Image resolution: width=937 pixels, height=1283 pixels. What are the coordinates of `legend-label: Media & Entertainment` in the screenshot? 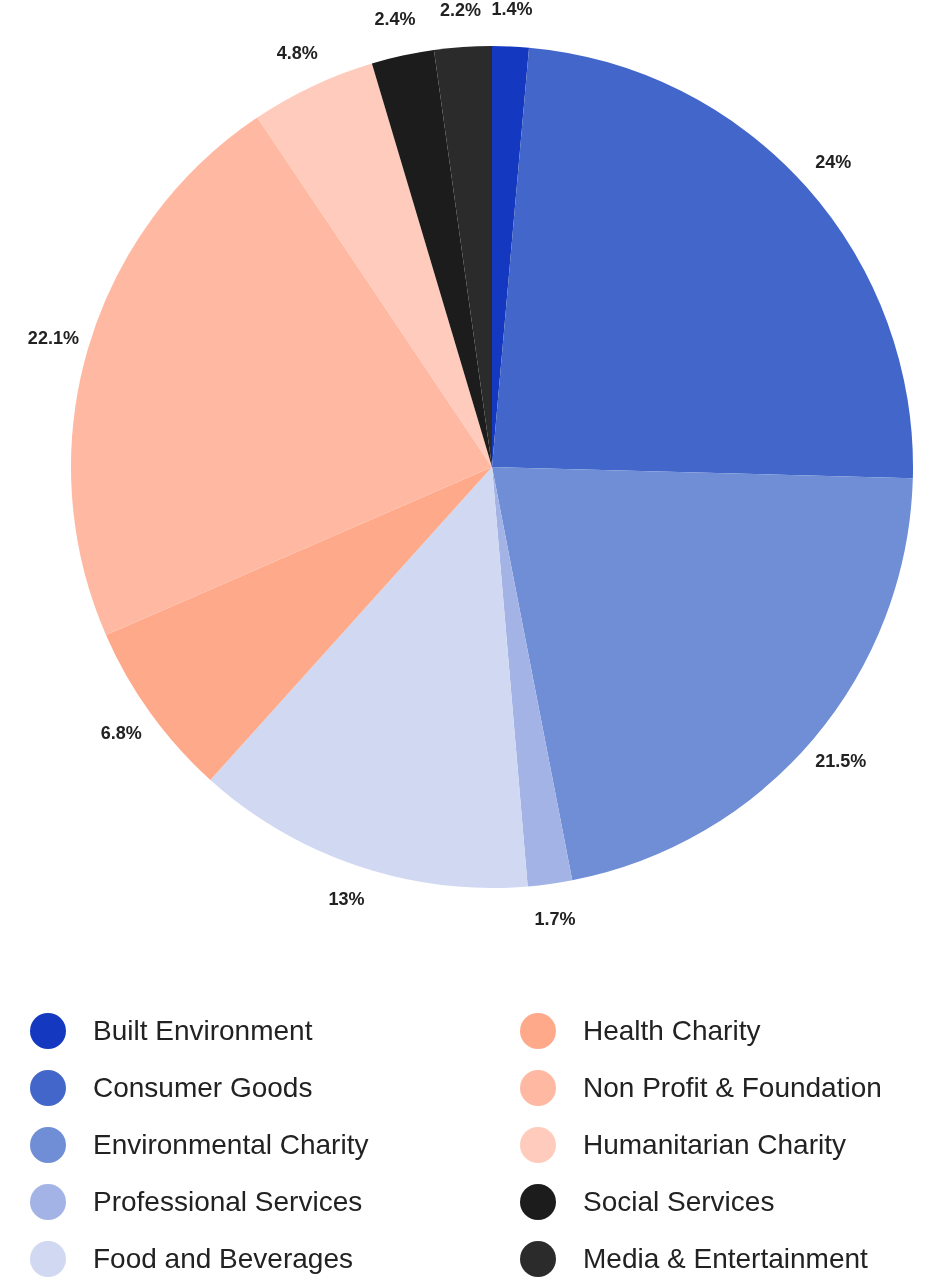 It's located at (725, 1258).